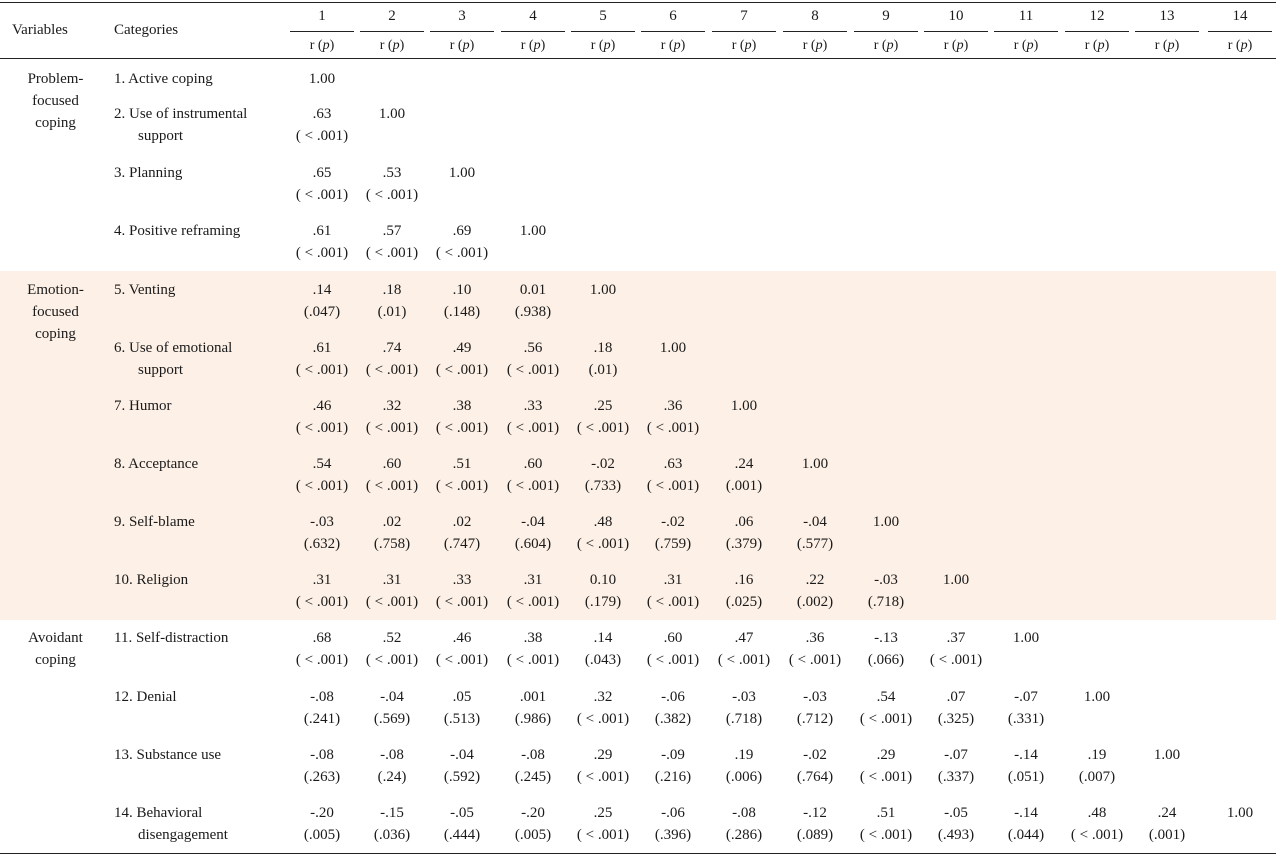 The width and height of the screenshot is (1276, 858). What do you see at coordinates (151, 580) in the screenshot?
I see `category-line: 10. Religion` at bounding box center [151, 580].